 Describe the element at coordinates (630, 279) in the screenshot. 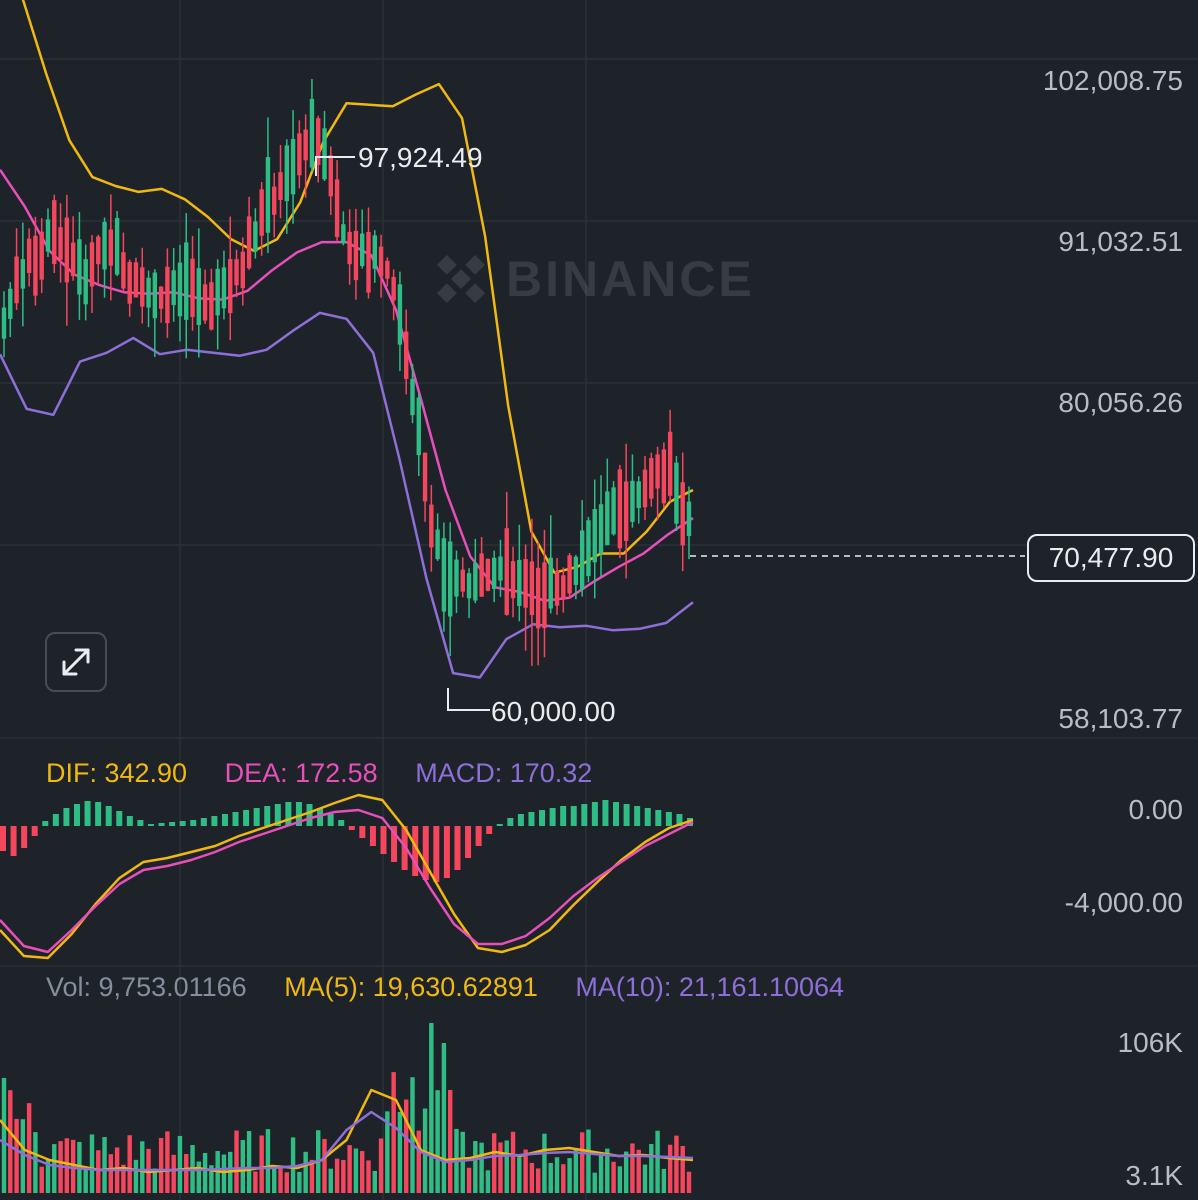

I see `watermark-text: BINANCE` at that location.